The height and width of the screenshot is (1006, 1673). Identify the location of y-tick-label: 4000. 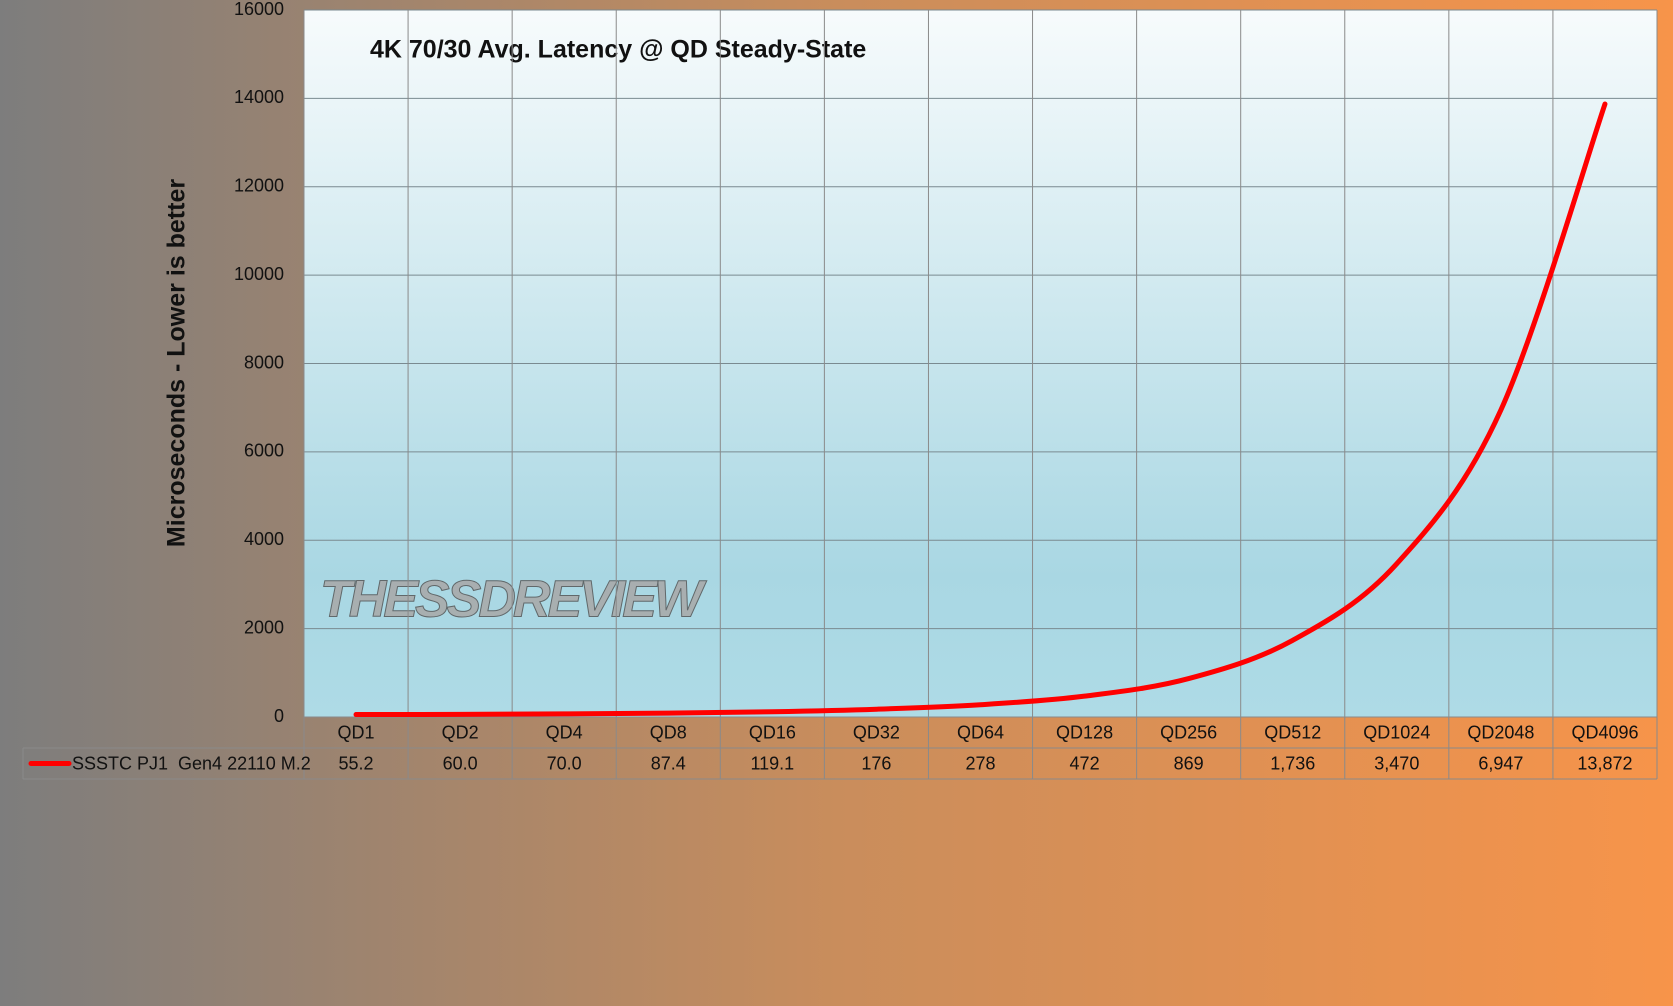
(264, 539).